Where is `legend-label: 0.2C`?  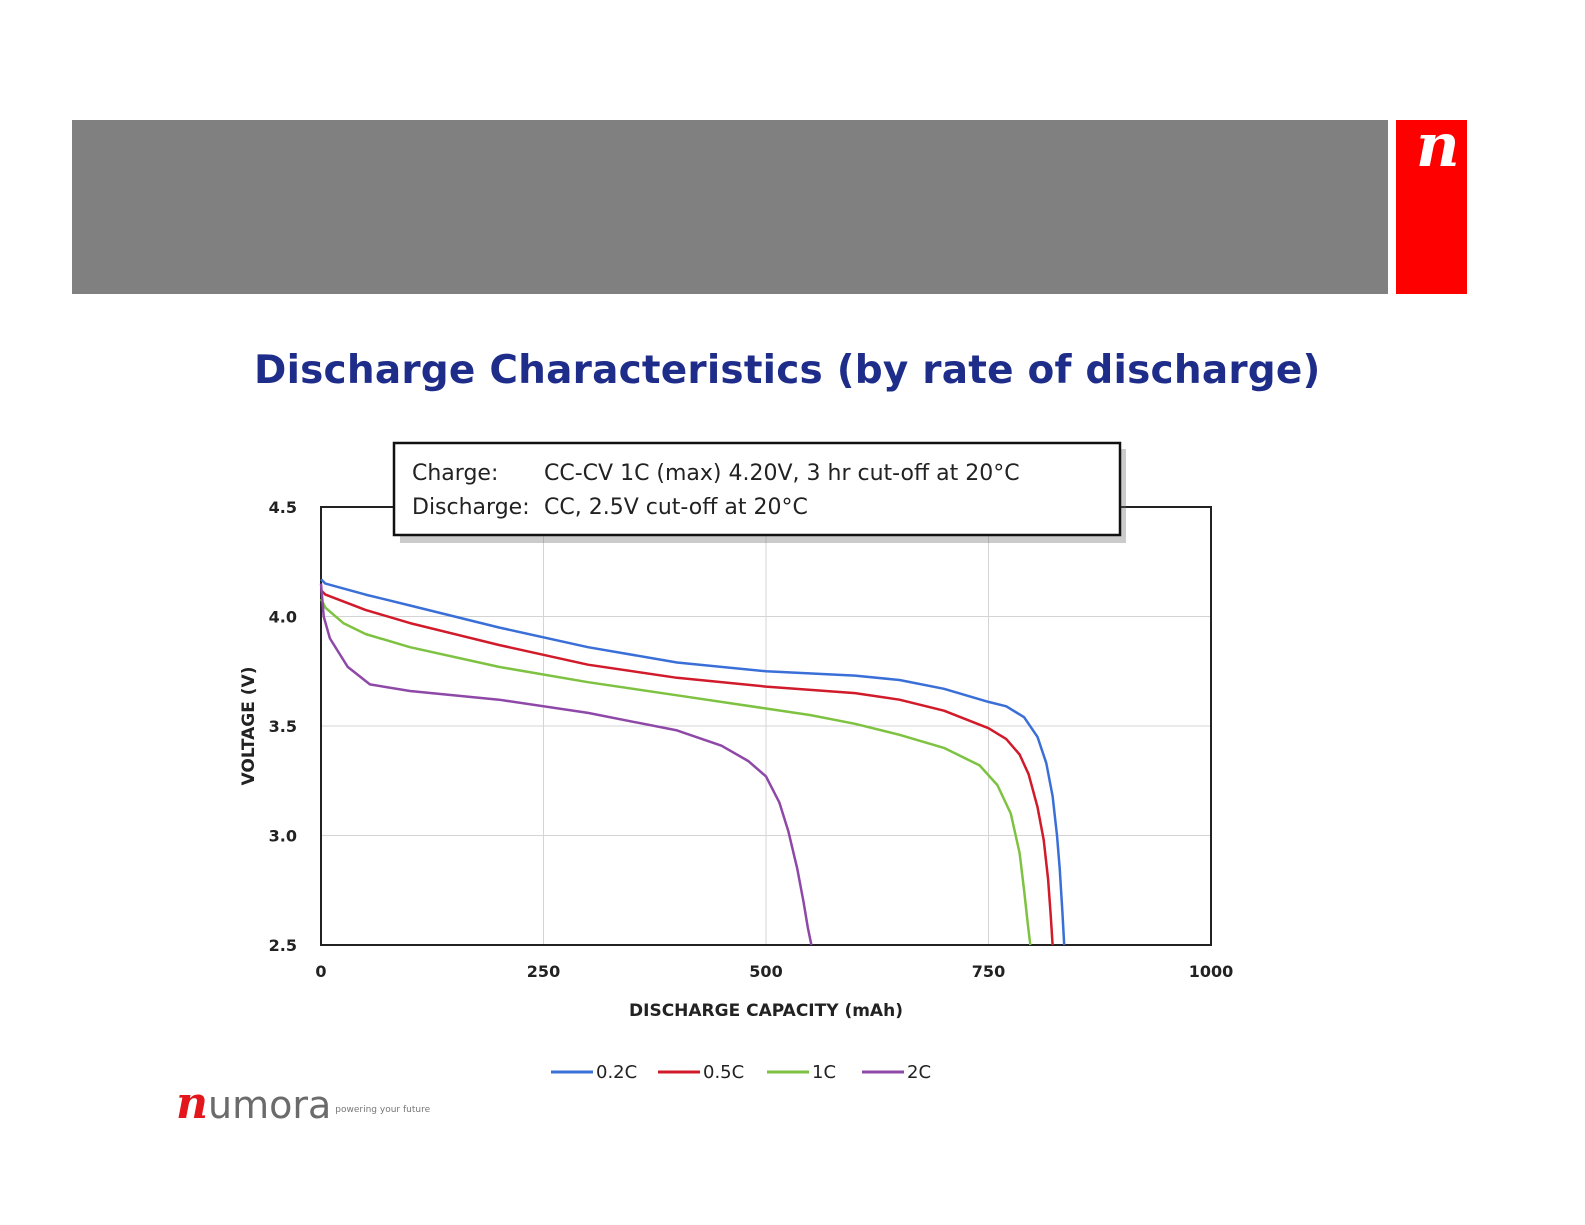 legend-label: 0.2C is located at coordinates (616, 1072).